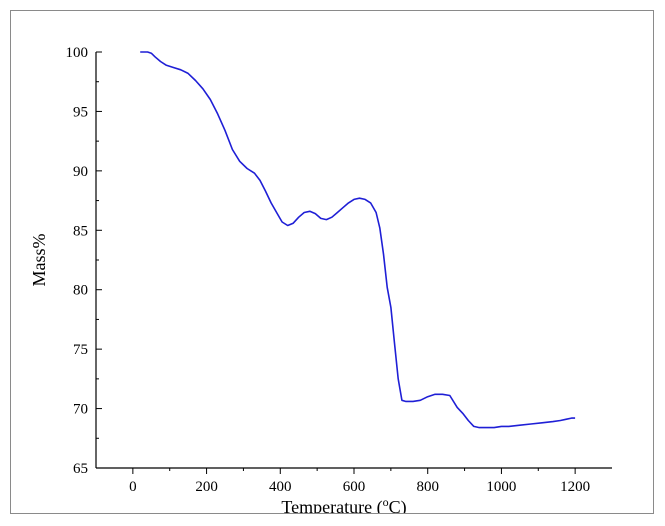 The height and width of the screenshot is (526, 665). Describe the element at coordinates (398, 505) in the screenshot. I see `x-axis-title-tail: C)` at that location.